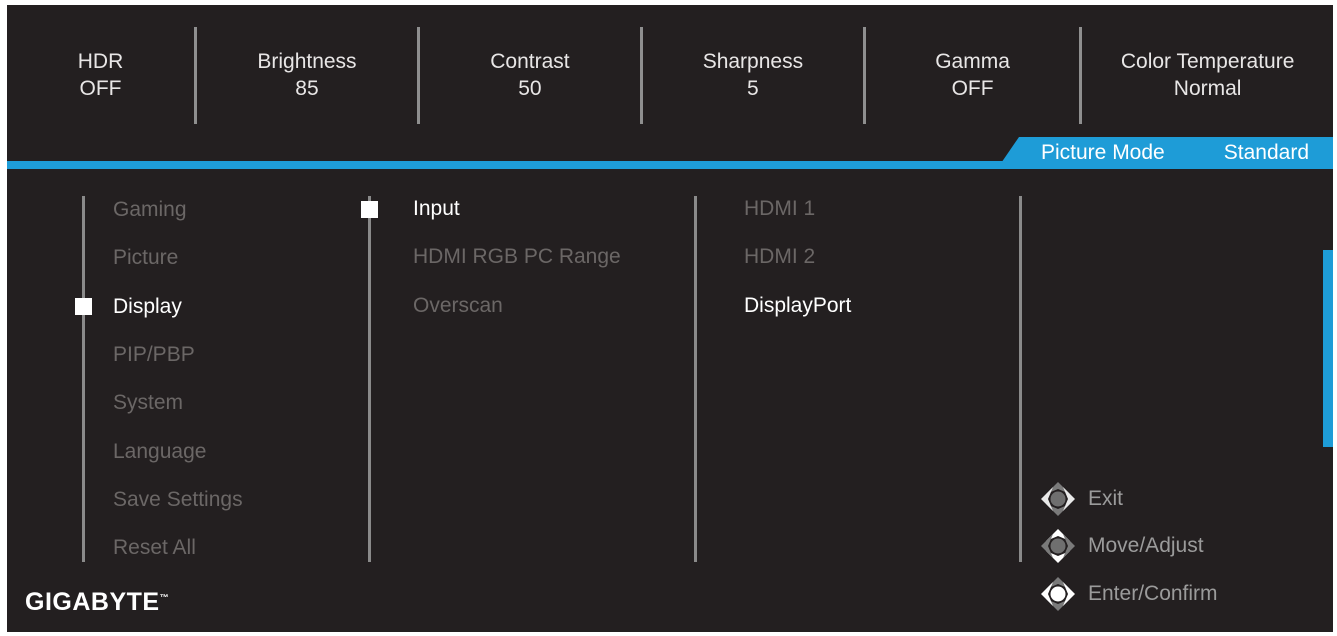 The width and height of the screenshot is (1337, 636). I want to click on stat-label: Color Temperature, so click(1207, 61).